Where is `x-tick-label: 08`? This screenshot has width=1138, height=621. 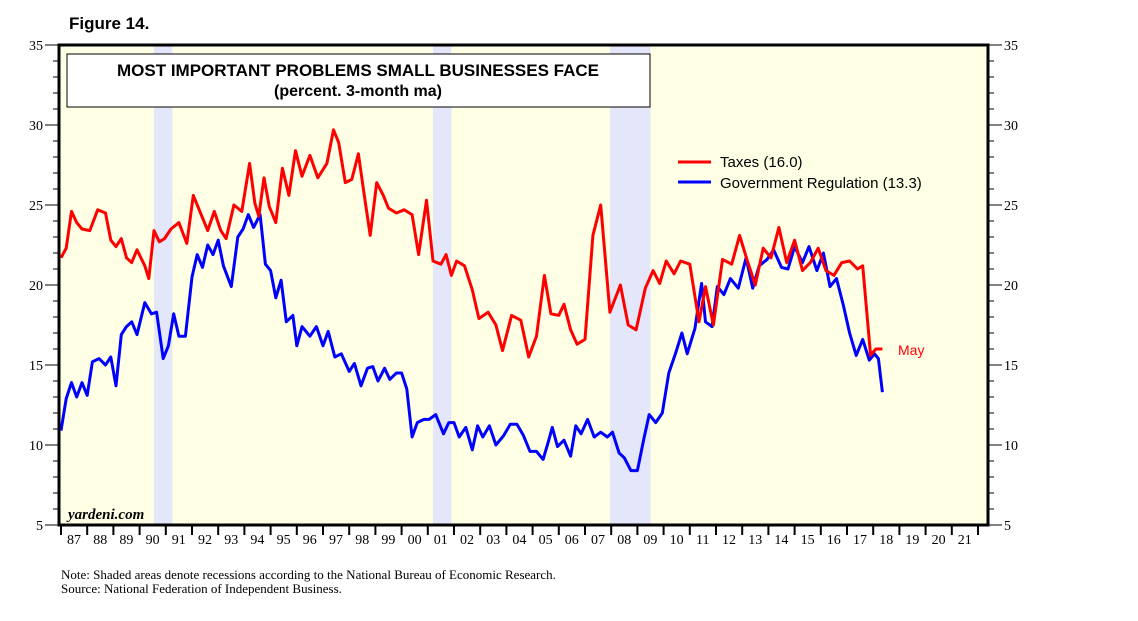
x-tick-label: 08 is located at coordinates (624, 540).